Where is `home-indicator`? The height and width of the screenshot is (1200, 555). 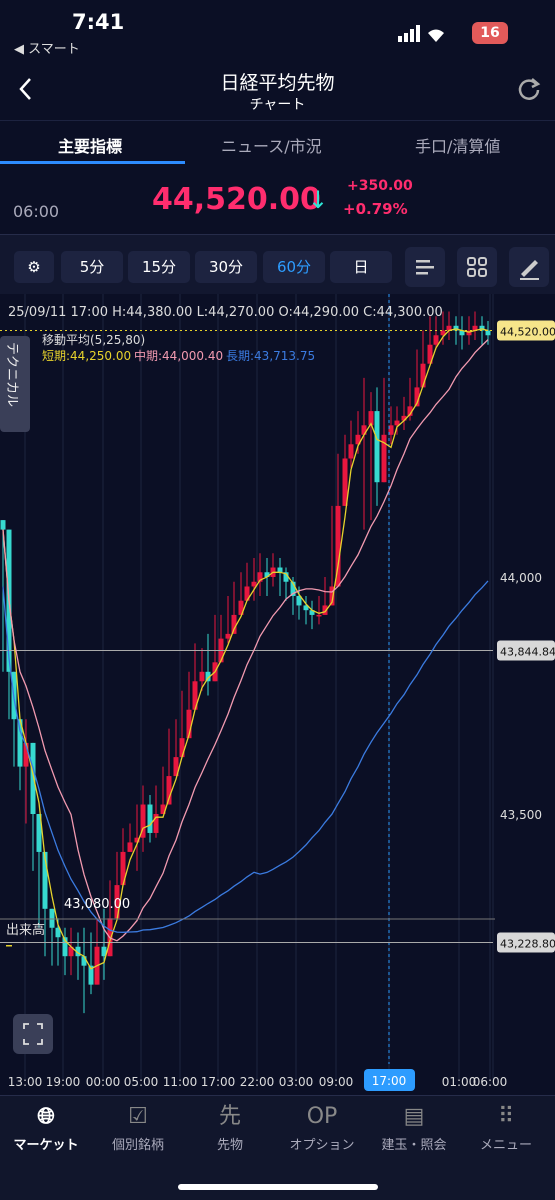 home-indicator is located at coordinates (278, 1187).